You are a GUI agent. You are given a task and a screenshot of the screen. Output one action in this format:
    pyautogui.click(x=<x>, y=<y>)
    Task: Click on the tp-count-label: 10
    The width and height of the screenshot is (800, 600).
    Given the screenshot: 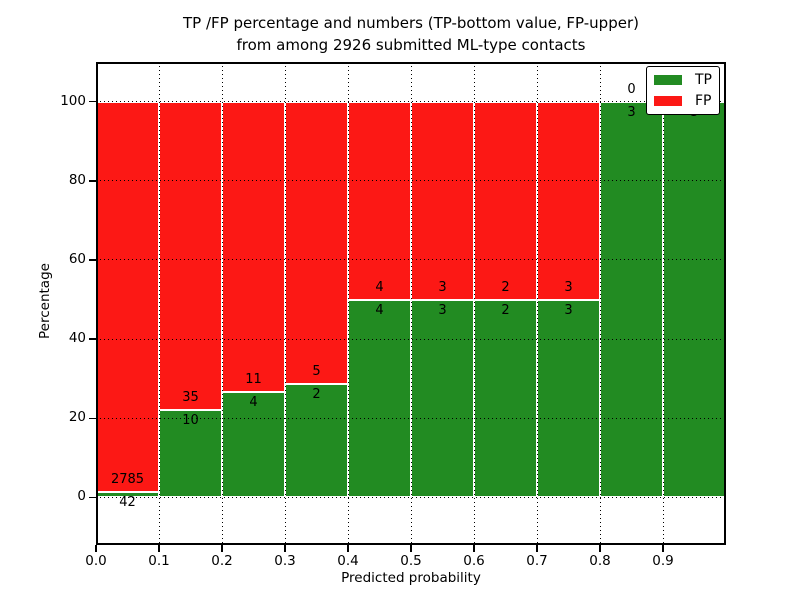 What is the action you would take?
    pyautogui.click(x=190, y=420)
    